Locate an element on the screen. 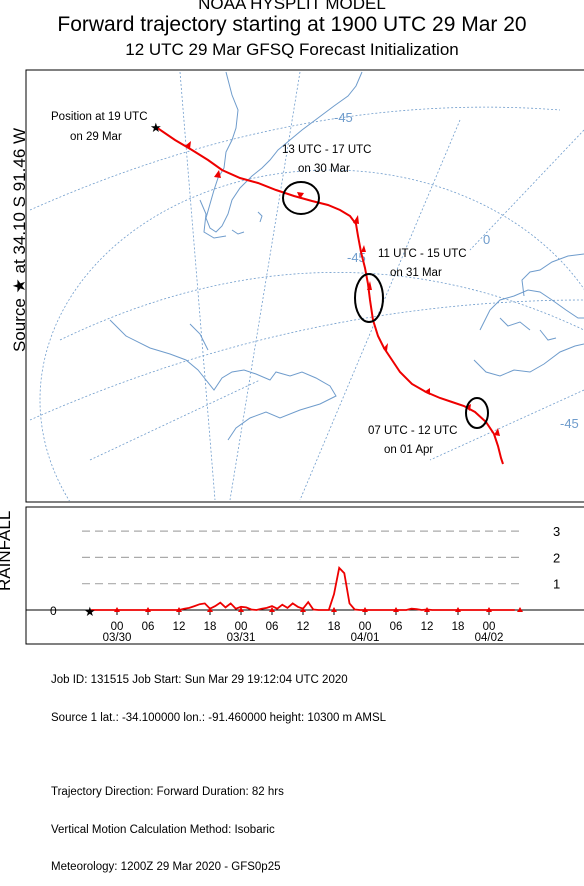 This screenshot has width=584, height=886. rainfall-y-labels: 1 2 3 is located at coordinates (556, 558).